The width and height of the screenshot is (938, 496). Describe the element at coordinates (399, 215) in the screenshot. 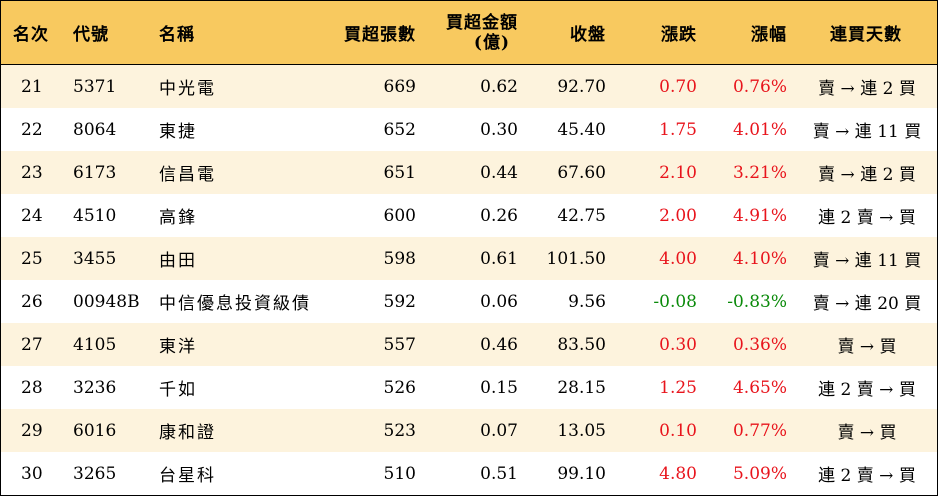

I see `cell-net-buy-lots: 600` at that location.